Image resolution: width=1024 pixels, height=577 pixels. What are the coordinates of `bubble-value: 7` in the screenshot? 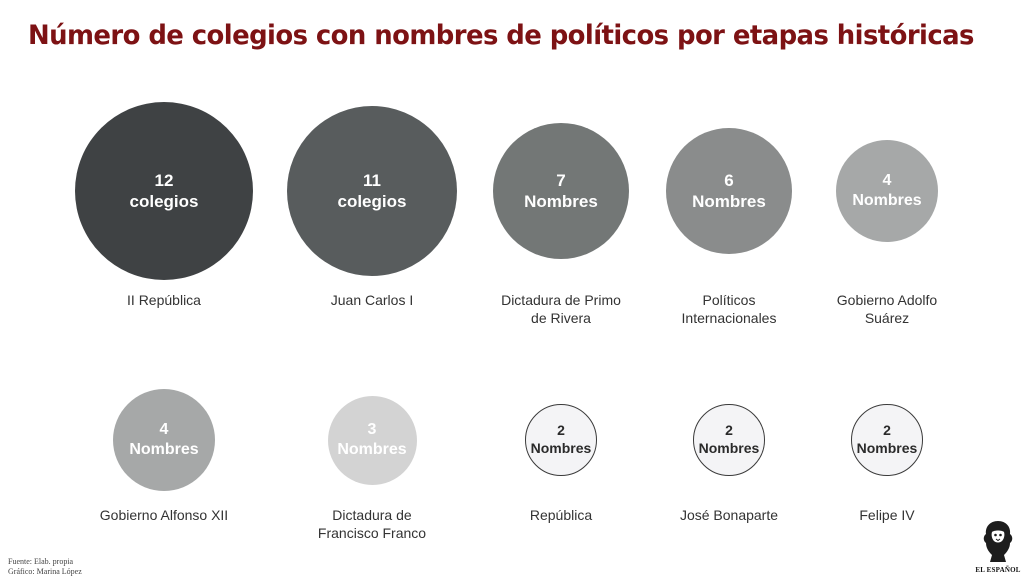 It's located at (561, 180).